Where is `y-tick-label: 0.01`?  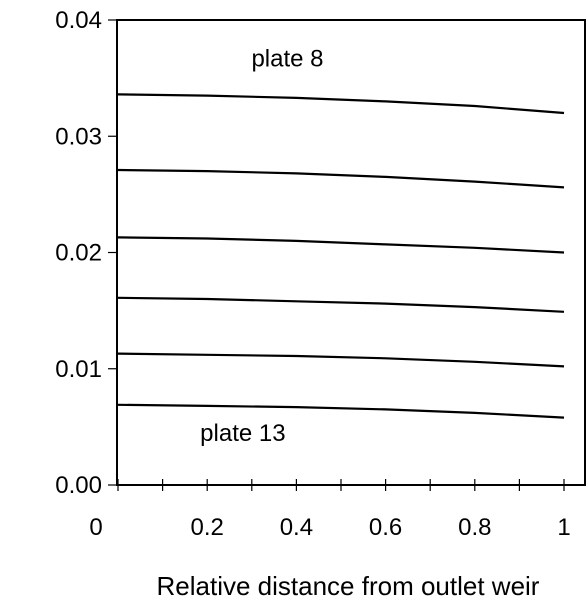 y-tick-label: 0.01 is located at coordinates (78, 369).